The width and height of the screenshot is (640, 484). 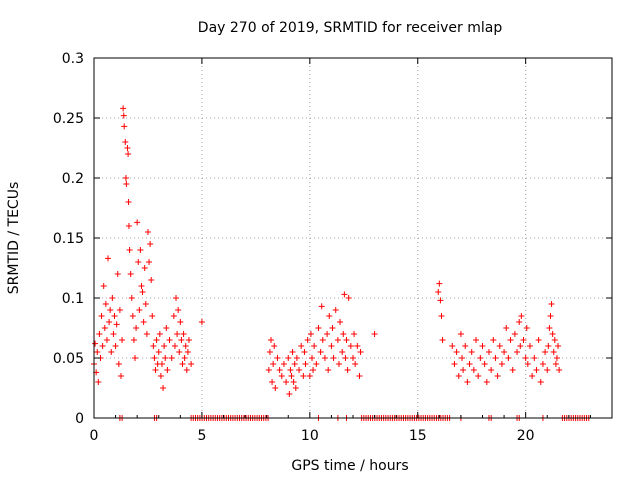 What do you see at coordinates (94, 436) in the screenshot?
I see `x-tick-label: 0` at bounding box center [94, 436].